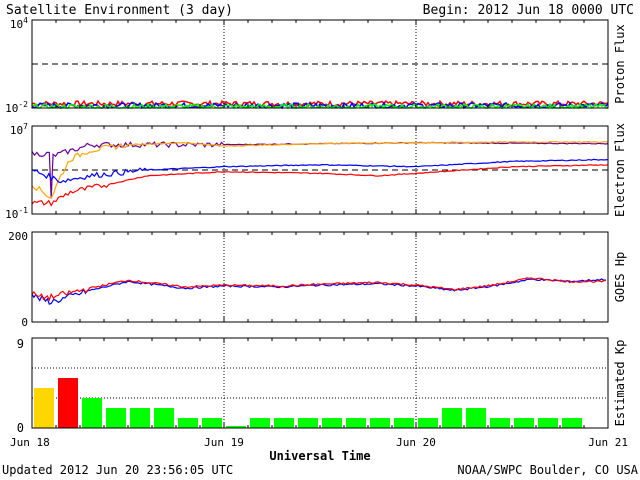 The height and width of the screenshot is (480, 640). I want to click on goes-hp-label: GOES Hp, so click(620, 277).